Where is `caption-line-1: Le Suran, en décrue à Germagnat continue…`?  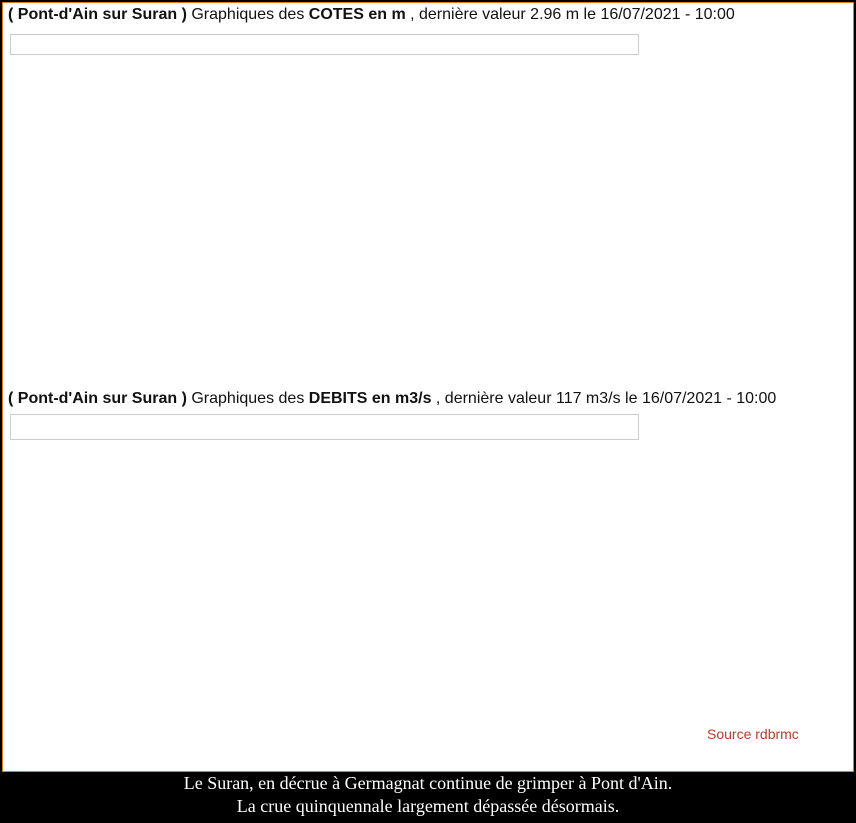 caption-line-1: Le Suran, en décrue à Germagnat continue… is located at coordinates (428, 783).